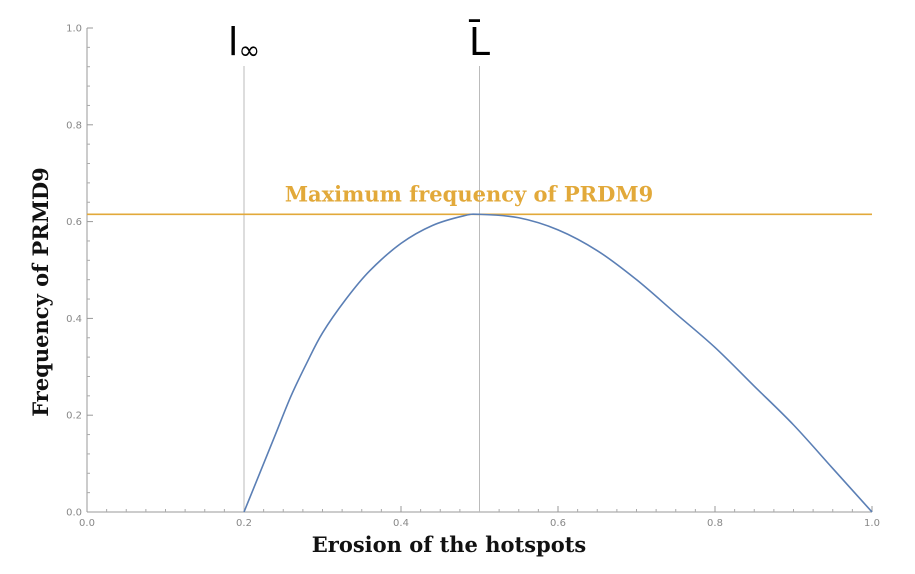 Image resolution: width=915 pixels, height=574 pixels. What do you see at coordinates (558, 523) in the screenshot?
I see `x-tick-label: 0.6` at bounding box center [558, 523].